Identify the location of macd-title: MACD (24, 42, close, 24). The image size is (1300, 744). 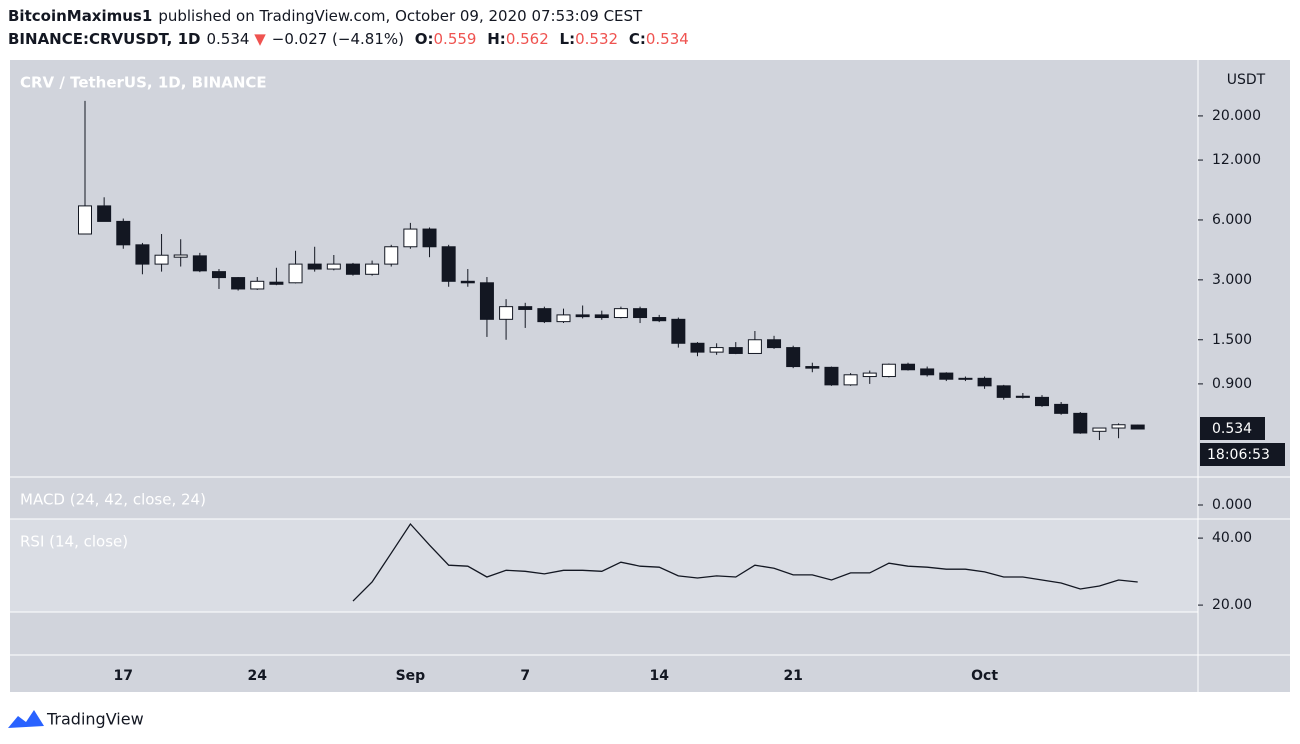
(113, 500).